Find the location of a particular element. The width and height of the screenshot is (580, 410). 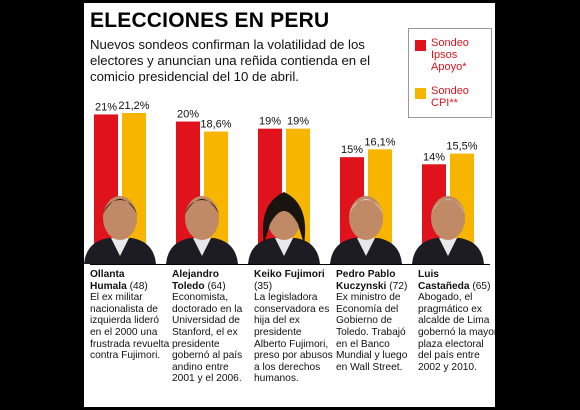

legend: Sondeo Ipsos Apoyo* Sondeo CPI** is located at coordinates (450, 73).